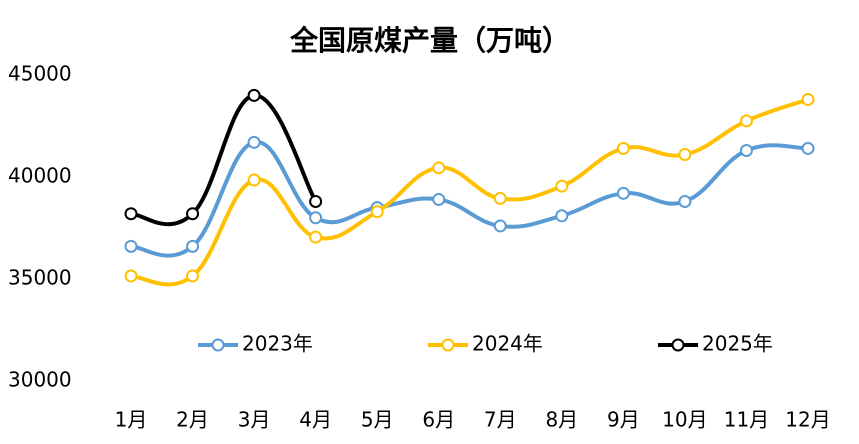 The height and width of the screenshot is (444, 859). What do you see at coordinates (40, 74) in the screenshot?
I see `y-tick-label: 45000` at bounding box center [40, 74].